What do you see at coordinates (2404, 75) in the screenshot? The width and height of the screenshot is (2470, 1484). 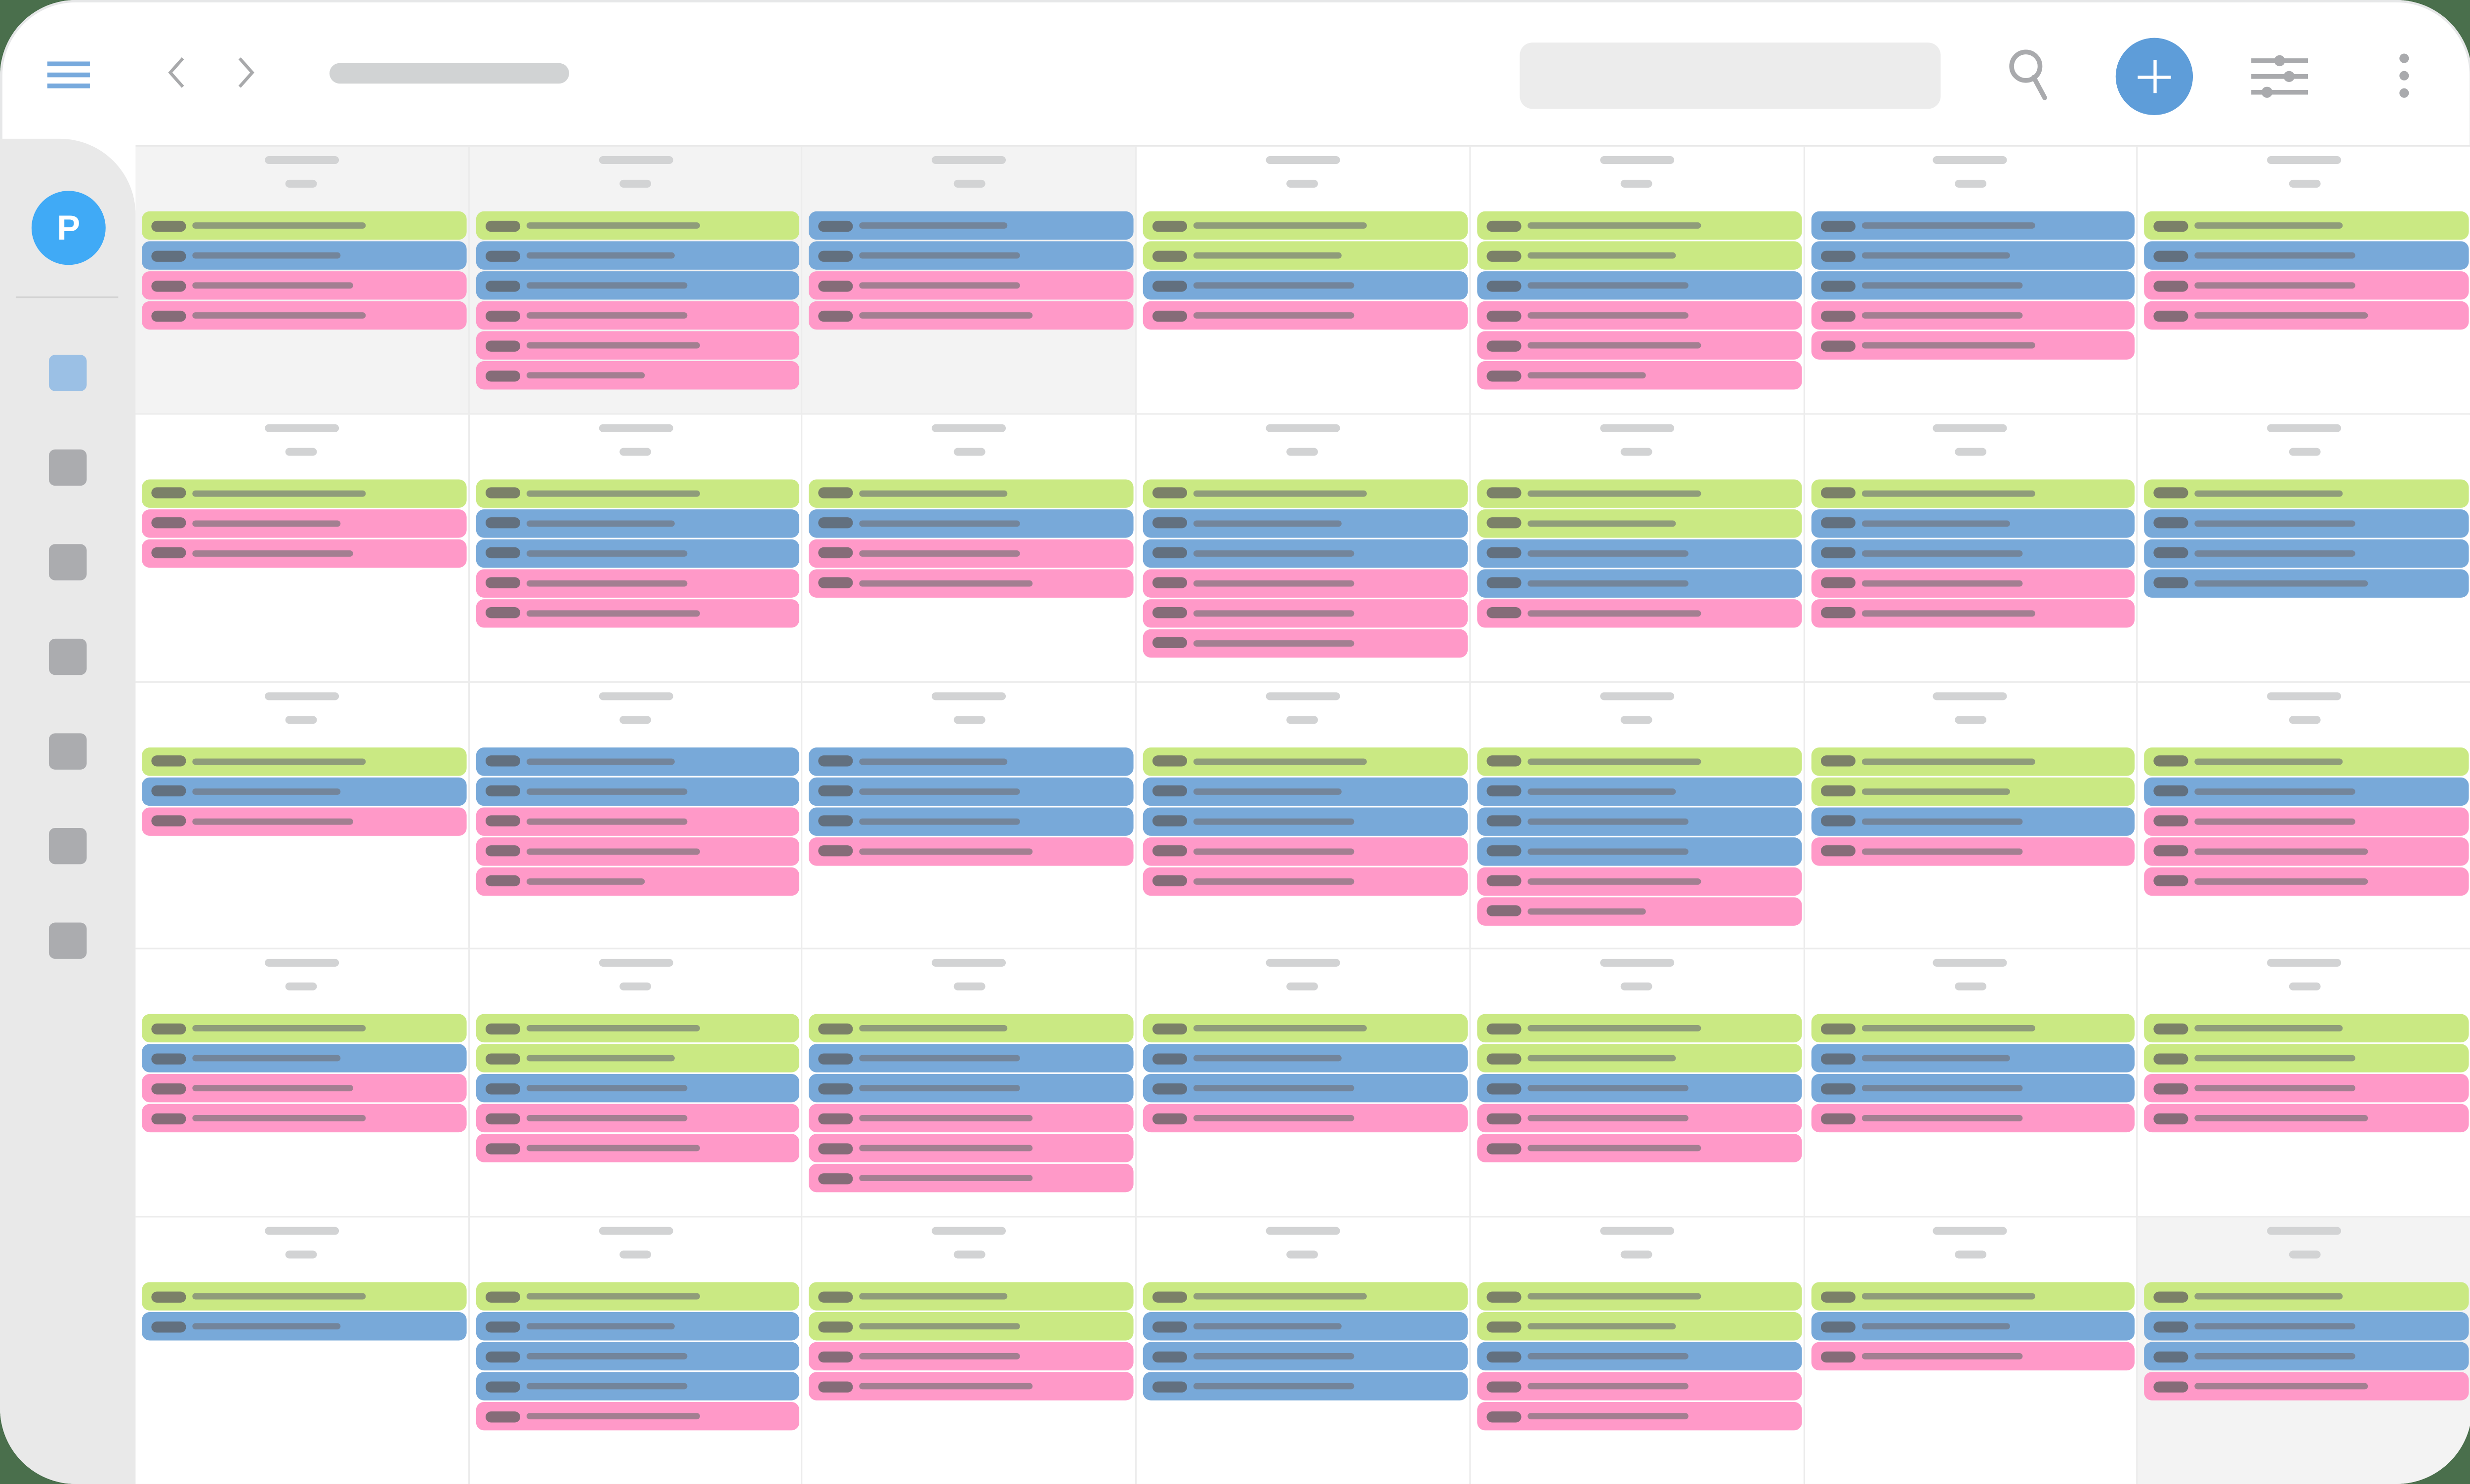 I see `more-options-button` at bounding box center [2404, 75].